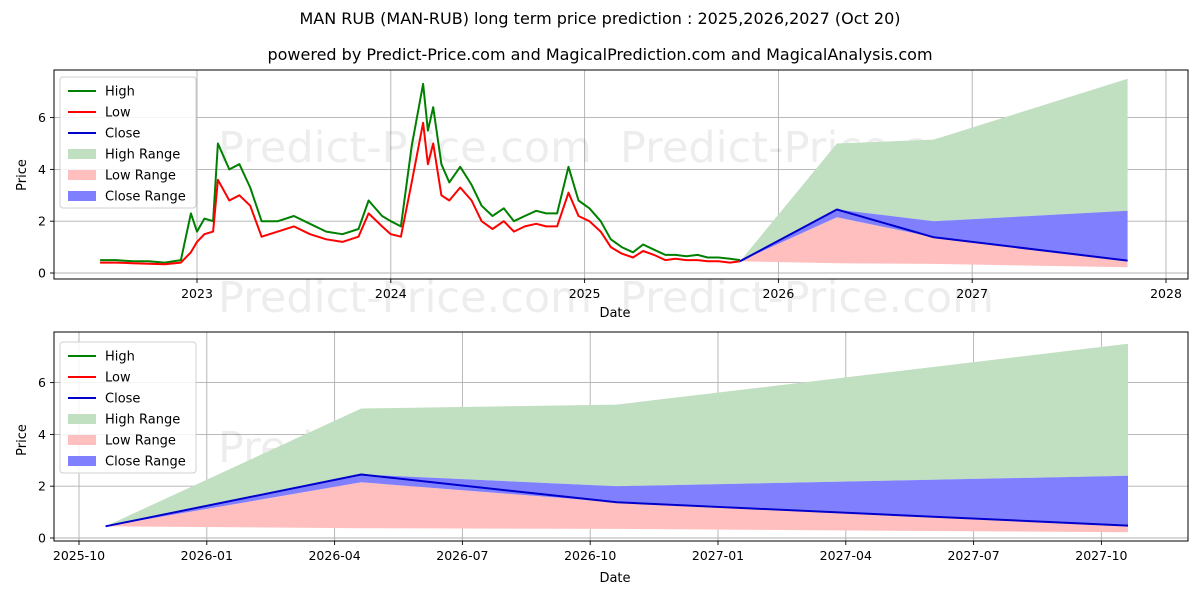 Image resolution: width=1200 pixels, height=600 pixels. What do you see at coordinates (778, 293) in the screenshot?
I see `x-tick-label: 2026` at bounding box center [778, 293].